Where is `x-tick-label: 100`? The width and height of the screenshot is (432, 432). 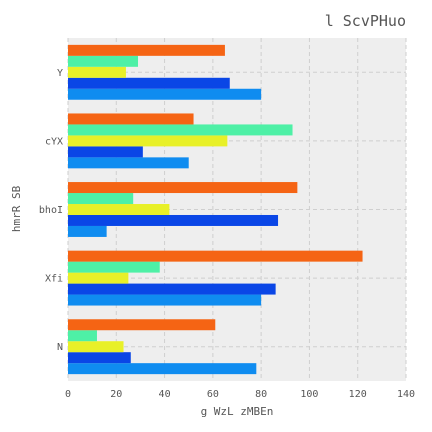
x-tick-label: 100 is located at coordinates (309, 394).